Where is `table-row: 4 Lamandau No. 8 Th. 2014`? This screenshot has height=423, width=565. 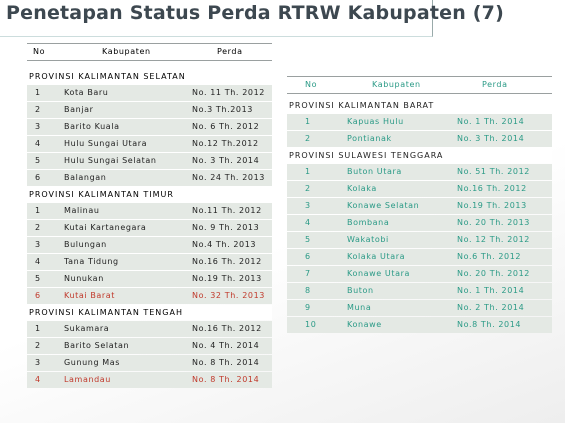
table-row: 4 Lamandau No. 8 Th. 2014 is located at coordinates (149, 380).